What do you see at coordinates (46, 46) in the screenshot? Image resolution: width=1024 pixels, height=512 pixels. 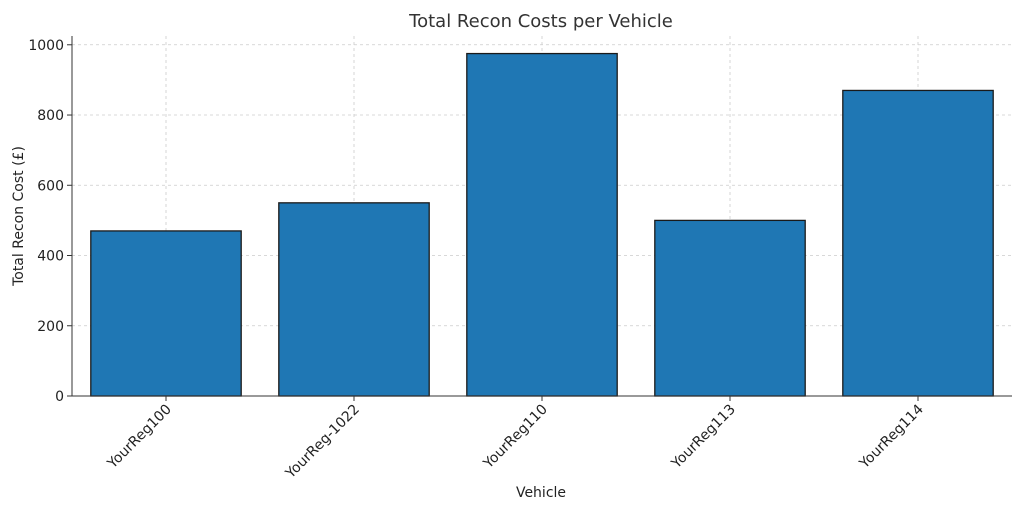 I see `y-tick-label: 1000` at bounding box center [46, 46].